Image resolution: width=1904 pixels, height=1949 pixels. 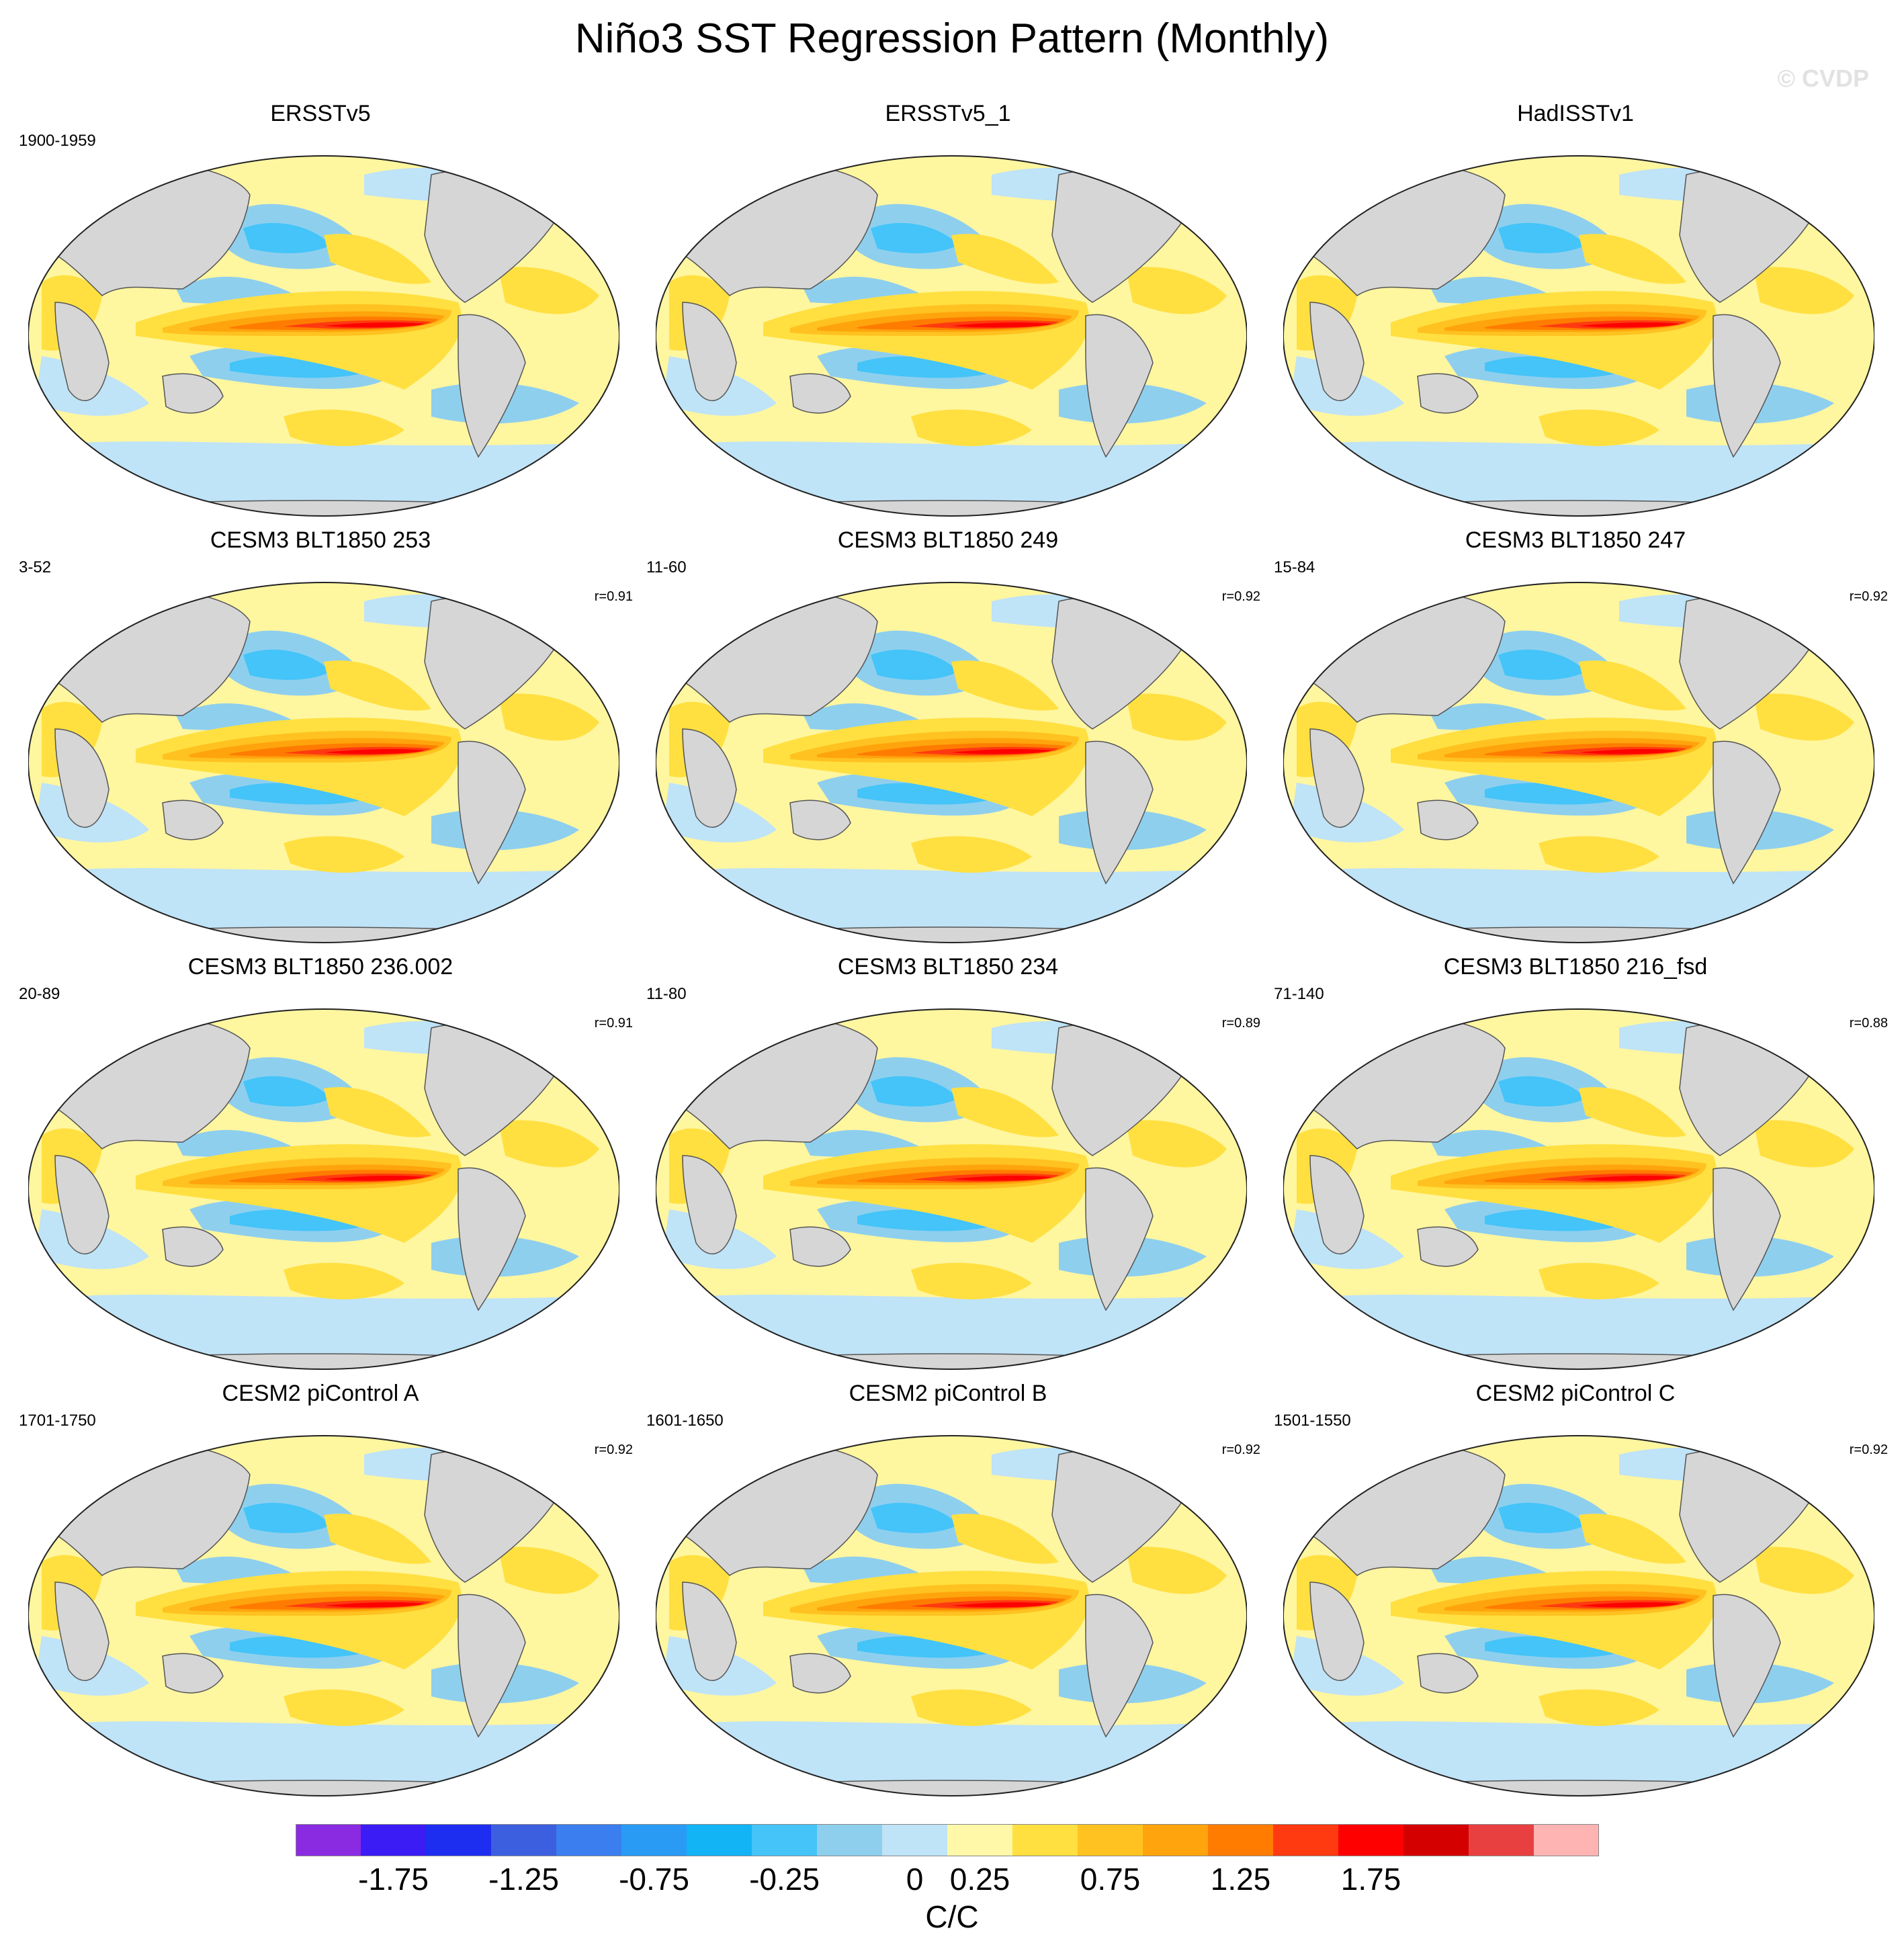 I want to click on colorbar-frame, so click(x=948, y=1840).